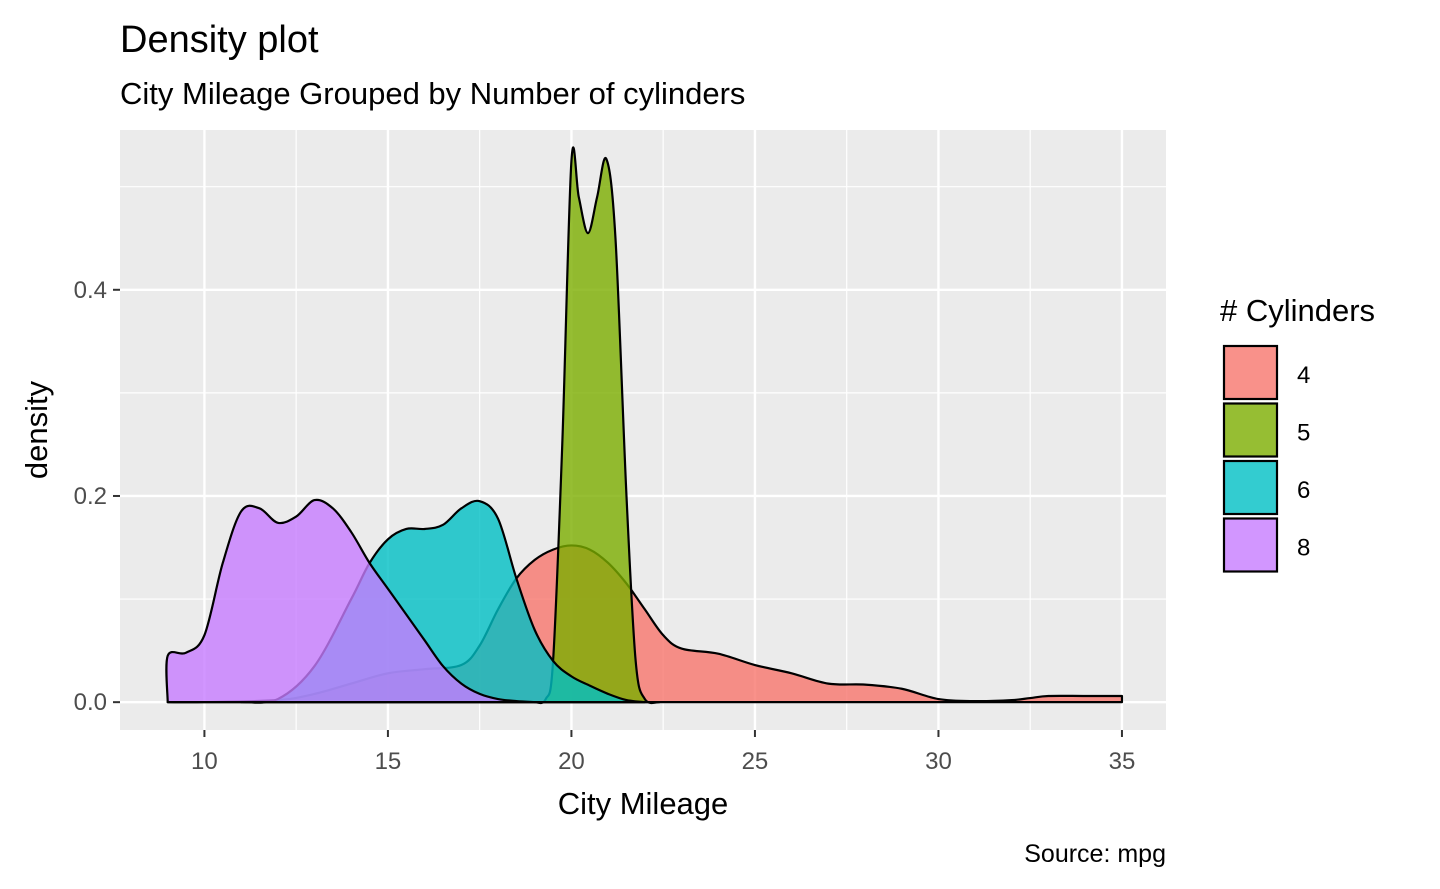 The height and width of the screenshot is (889, 1440). I want to click on x-tick-label: 15, so click(388, 761).